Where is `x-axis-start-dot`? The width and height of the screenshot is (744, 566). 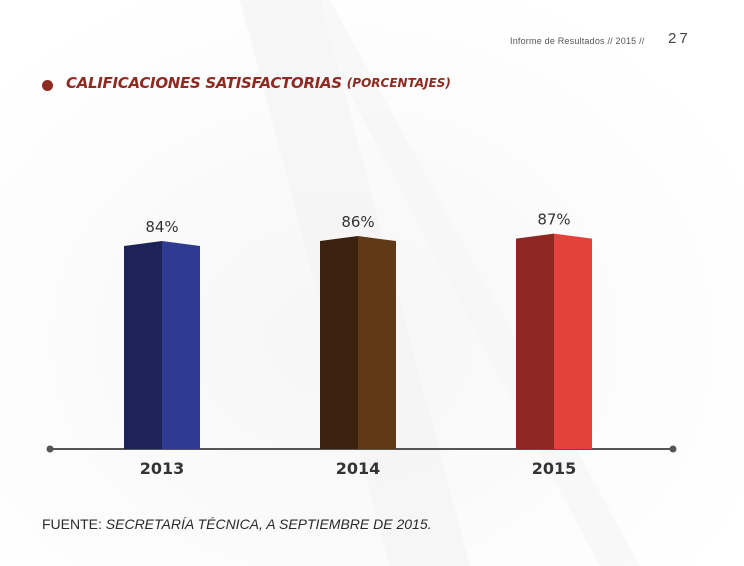
x-axis-start-dot is located at coordinates (50, 449).